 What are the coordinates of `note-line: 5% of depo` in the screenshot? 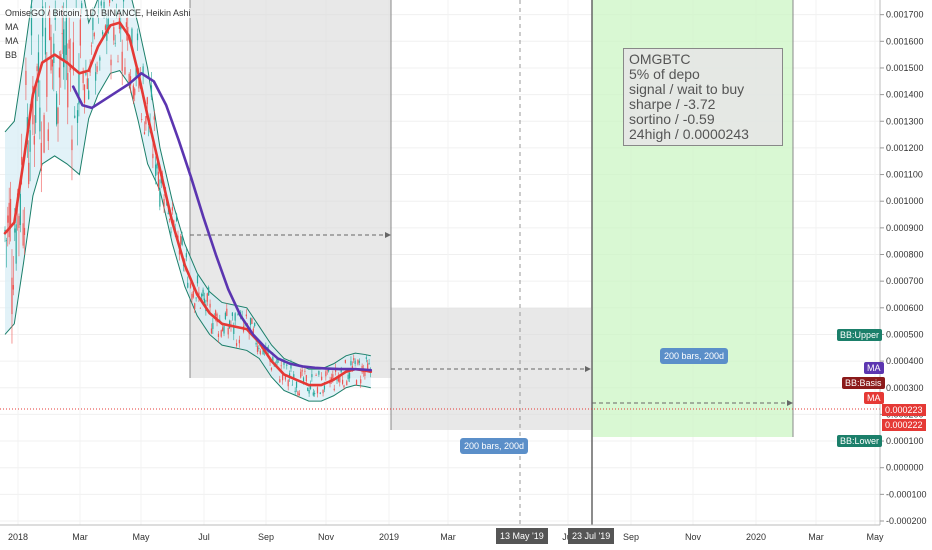 It's located at (664, 74).